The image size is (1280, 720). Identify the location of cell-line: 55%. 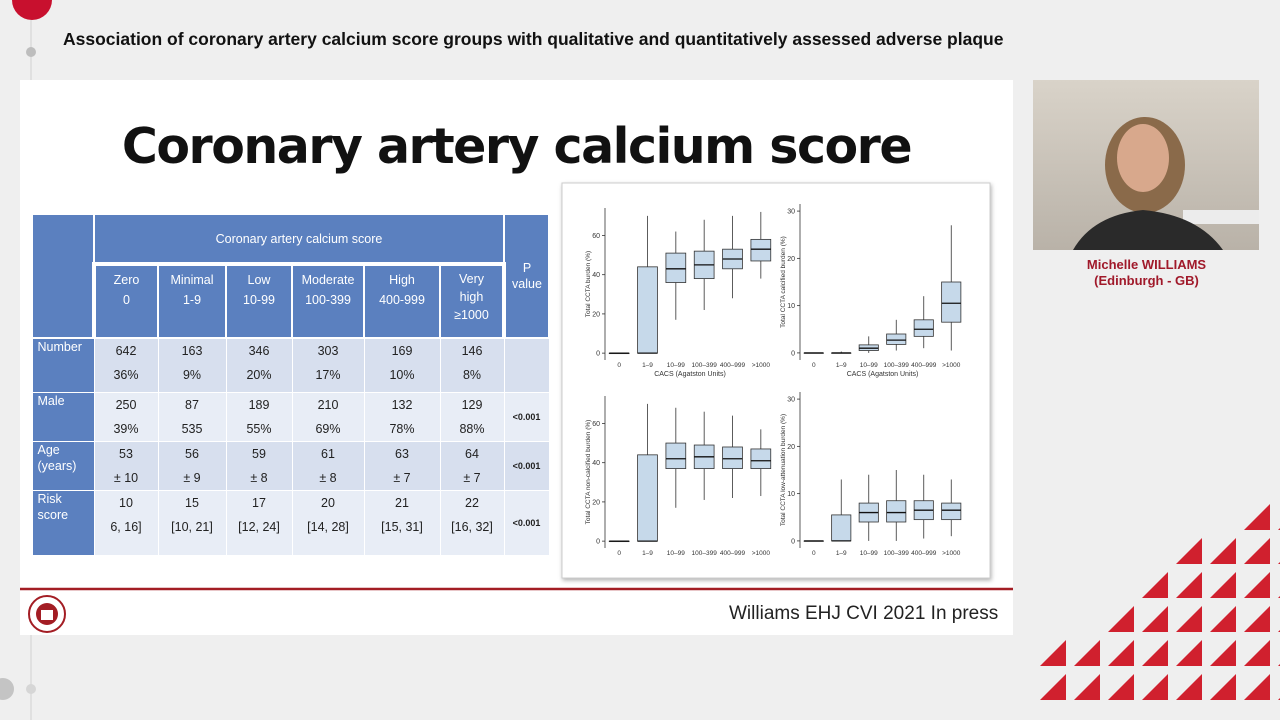
(259, 428).